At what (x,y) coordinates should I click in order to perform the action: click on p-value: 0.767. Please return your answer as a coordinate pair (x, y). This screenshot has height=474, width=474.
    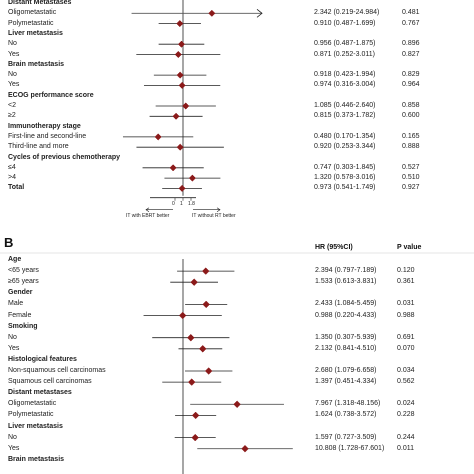
    Looking at the image, I should click on (411, 23).